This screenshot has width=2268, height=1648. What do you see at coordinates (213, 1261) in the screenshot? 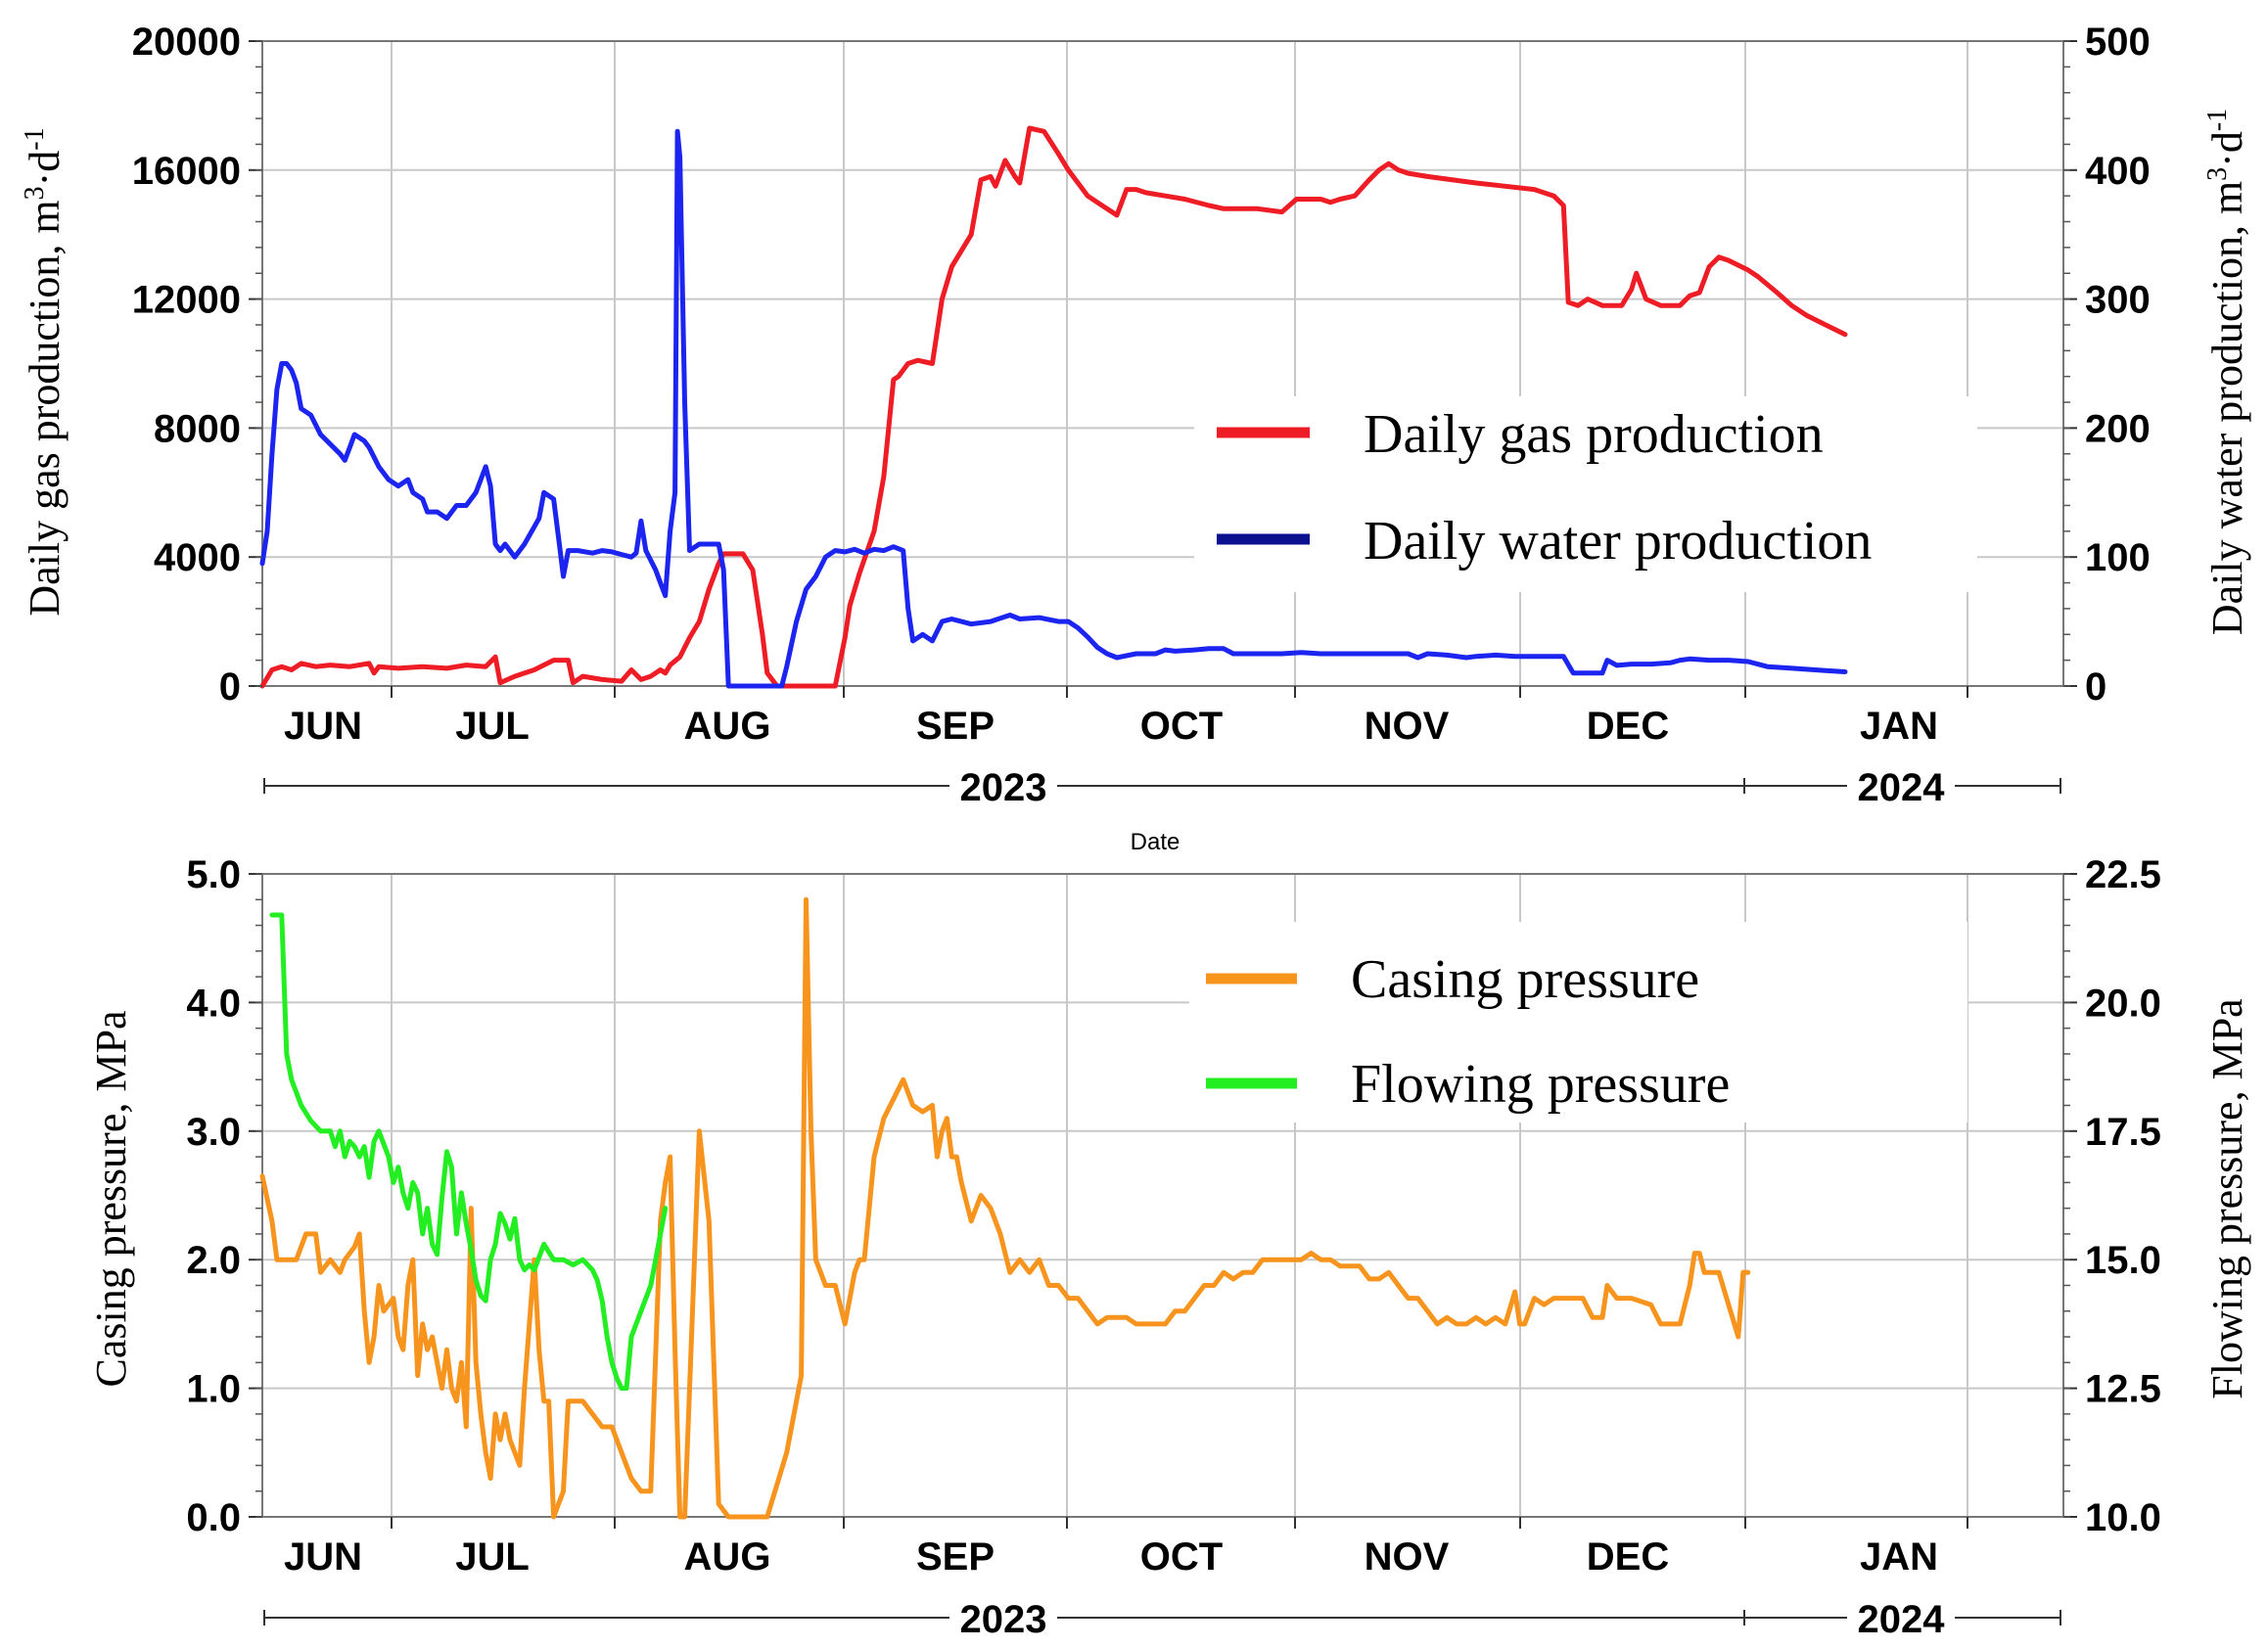
I see `bottom-ytick-label: 2.0` at bounding box center [213, 1261].